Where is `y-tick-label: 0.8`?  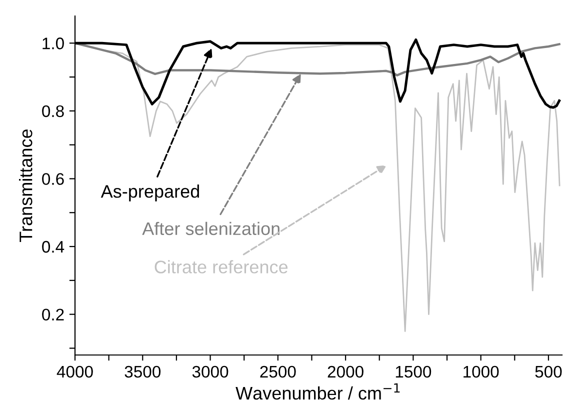
y-tick-label: 0.8 is located at coordinates (53, 111).